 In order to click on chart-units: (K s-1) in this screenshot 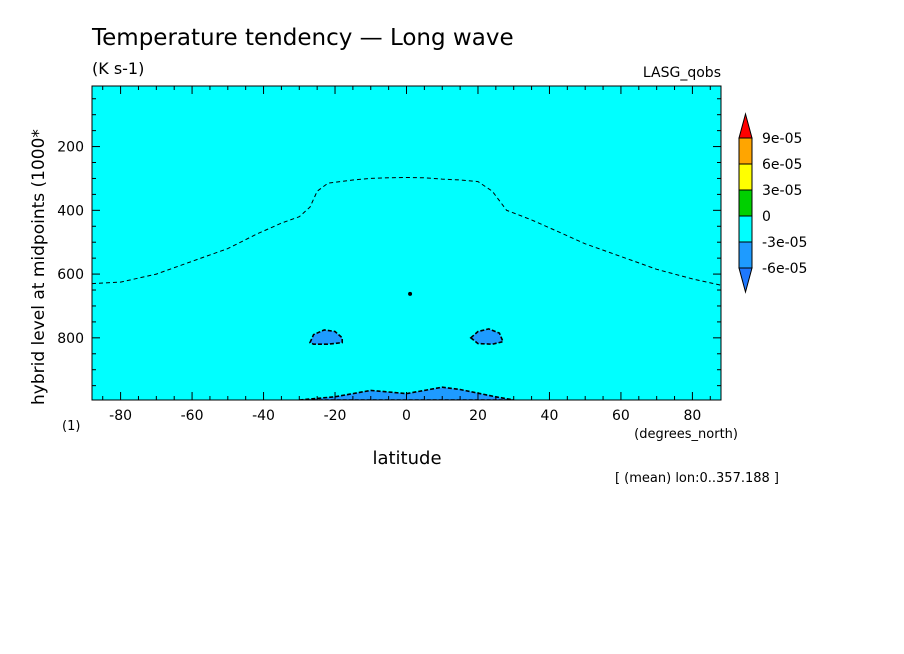, I will do `click(118, 68)`.